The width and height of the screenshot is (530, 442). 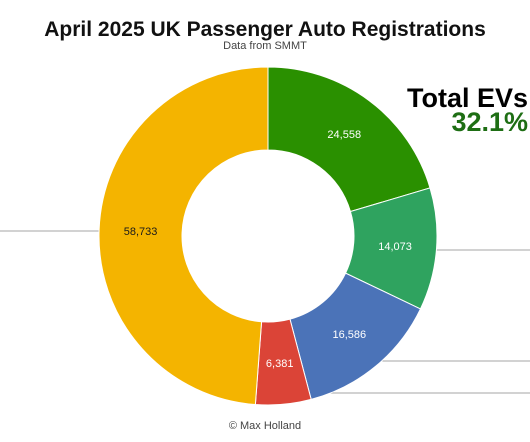 I want to click on slice-value-label: 58,733, so click(x=141, y=232).